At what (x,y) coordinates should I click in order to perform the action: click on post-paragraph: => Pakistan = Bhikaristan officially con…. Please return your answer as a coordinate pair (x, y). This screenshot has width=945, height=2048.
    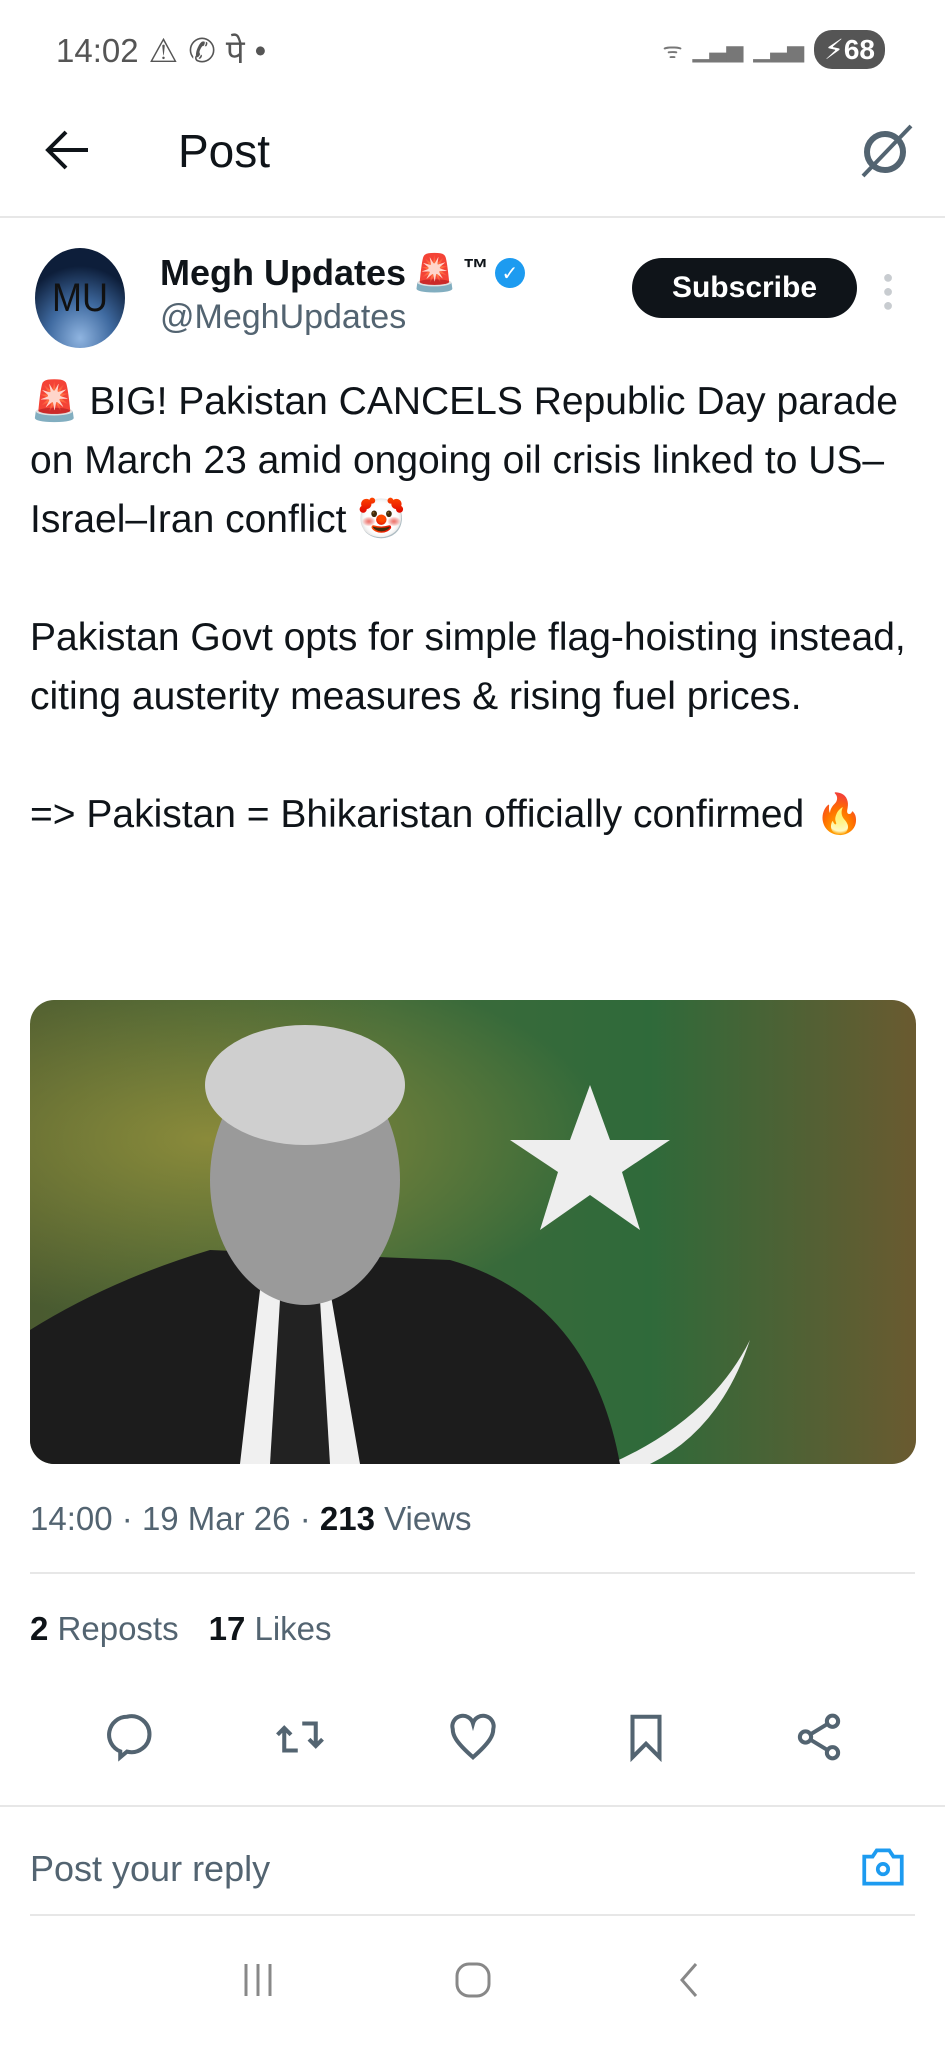
    Looking at the image, I should click on (447, 814).